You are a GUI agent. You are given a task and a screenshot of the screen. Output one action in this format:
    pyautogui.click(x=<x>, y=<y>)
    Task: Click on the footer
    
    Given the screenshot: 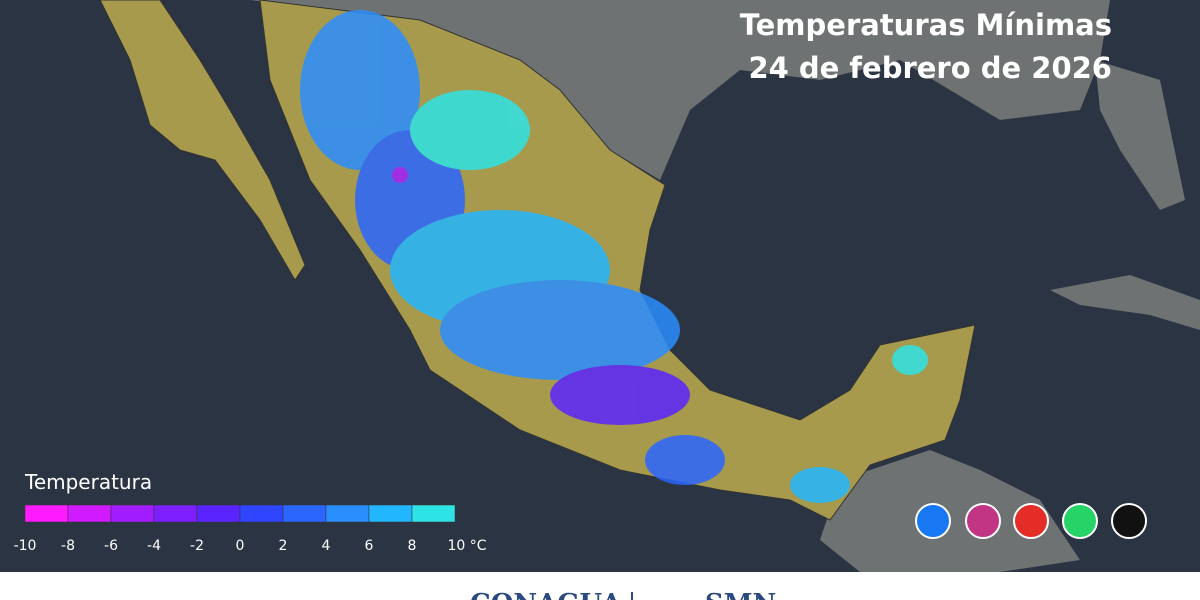 What is the action you would take?
    pyautogui.click(x=600, y=586)
    